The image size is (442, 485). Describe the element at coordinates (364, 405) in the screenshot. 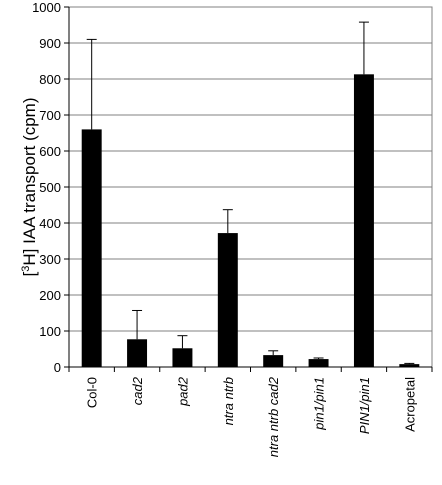

I see `x-tick-label-7: PIN1/pin1` at that location.